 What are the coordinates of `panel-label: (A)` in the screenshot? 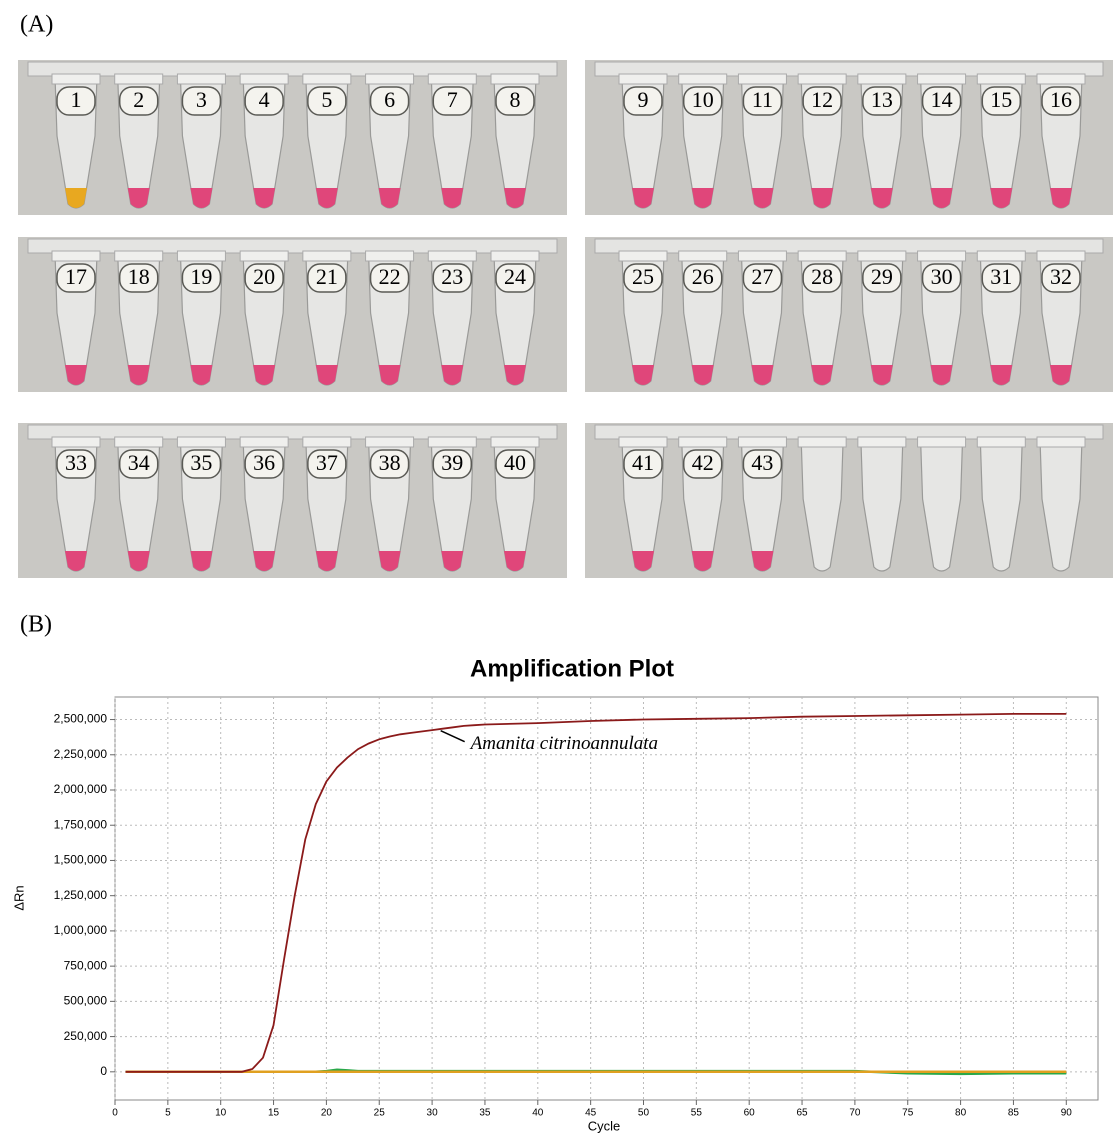 It's located at (36, 25).